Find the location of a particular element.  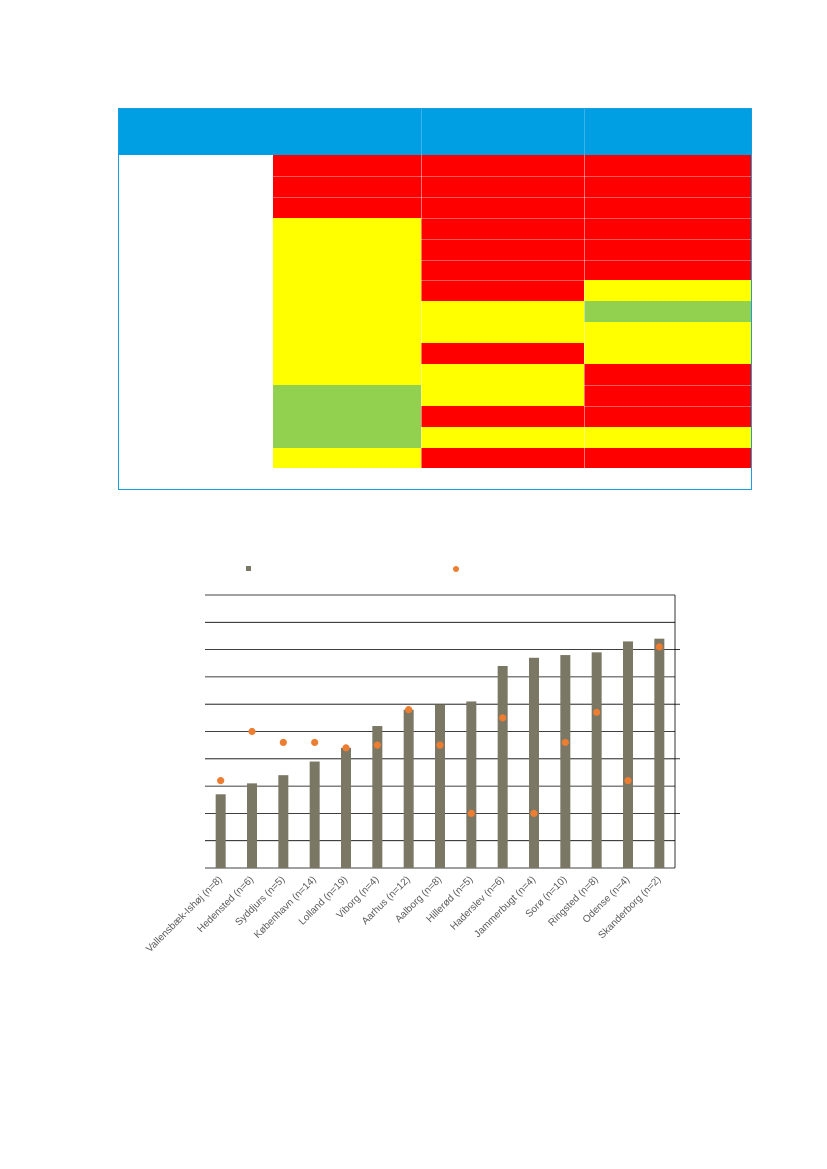

legend-dot-marker is located at coordinates (456, 569).